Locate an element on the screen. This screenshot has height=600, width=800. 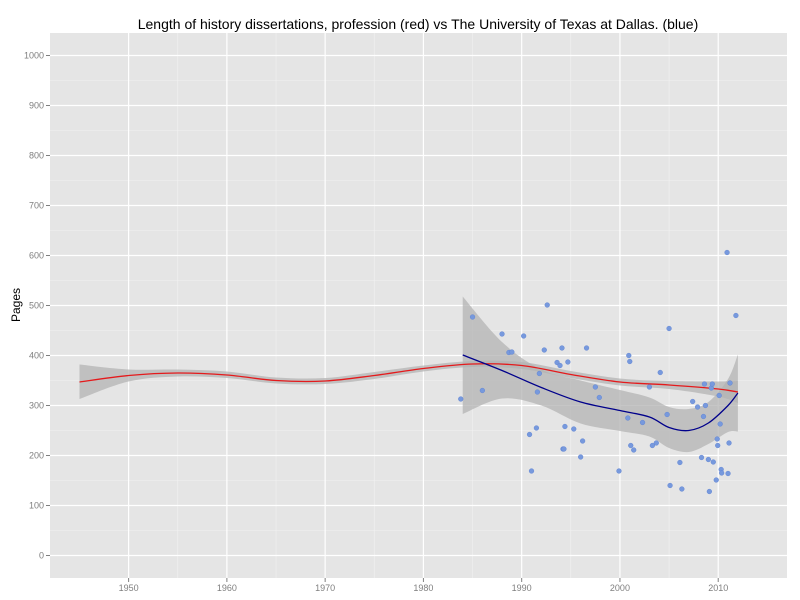
y-tick-label: 200 is located at coordinates (36, 456).